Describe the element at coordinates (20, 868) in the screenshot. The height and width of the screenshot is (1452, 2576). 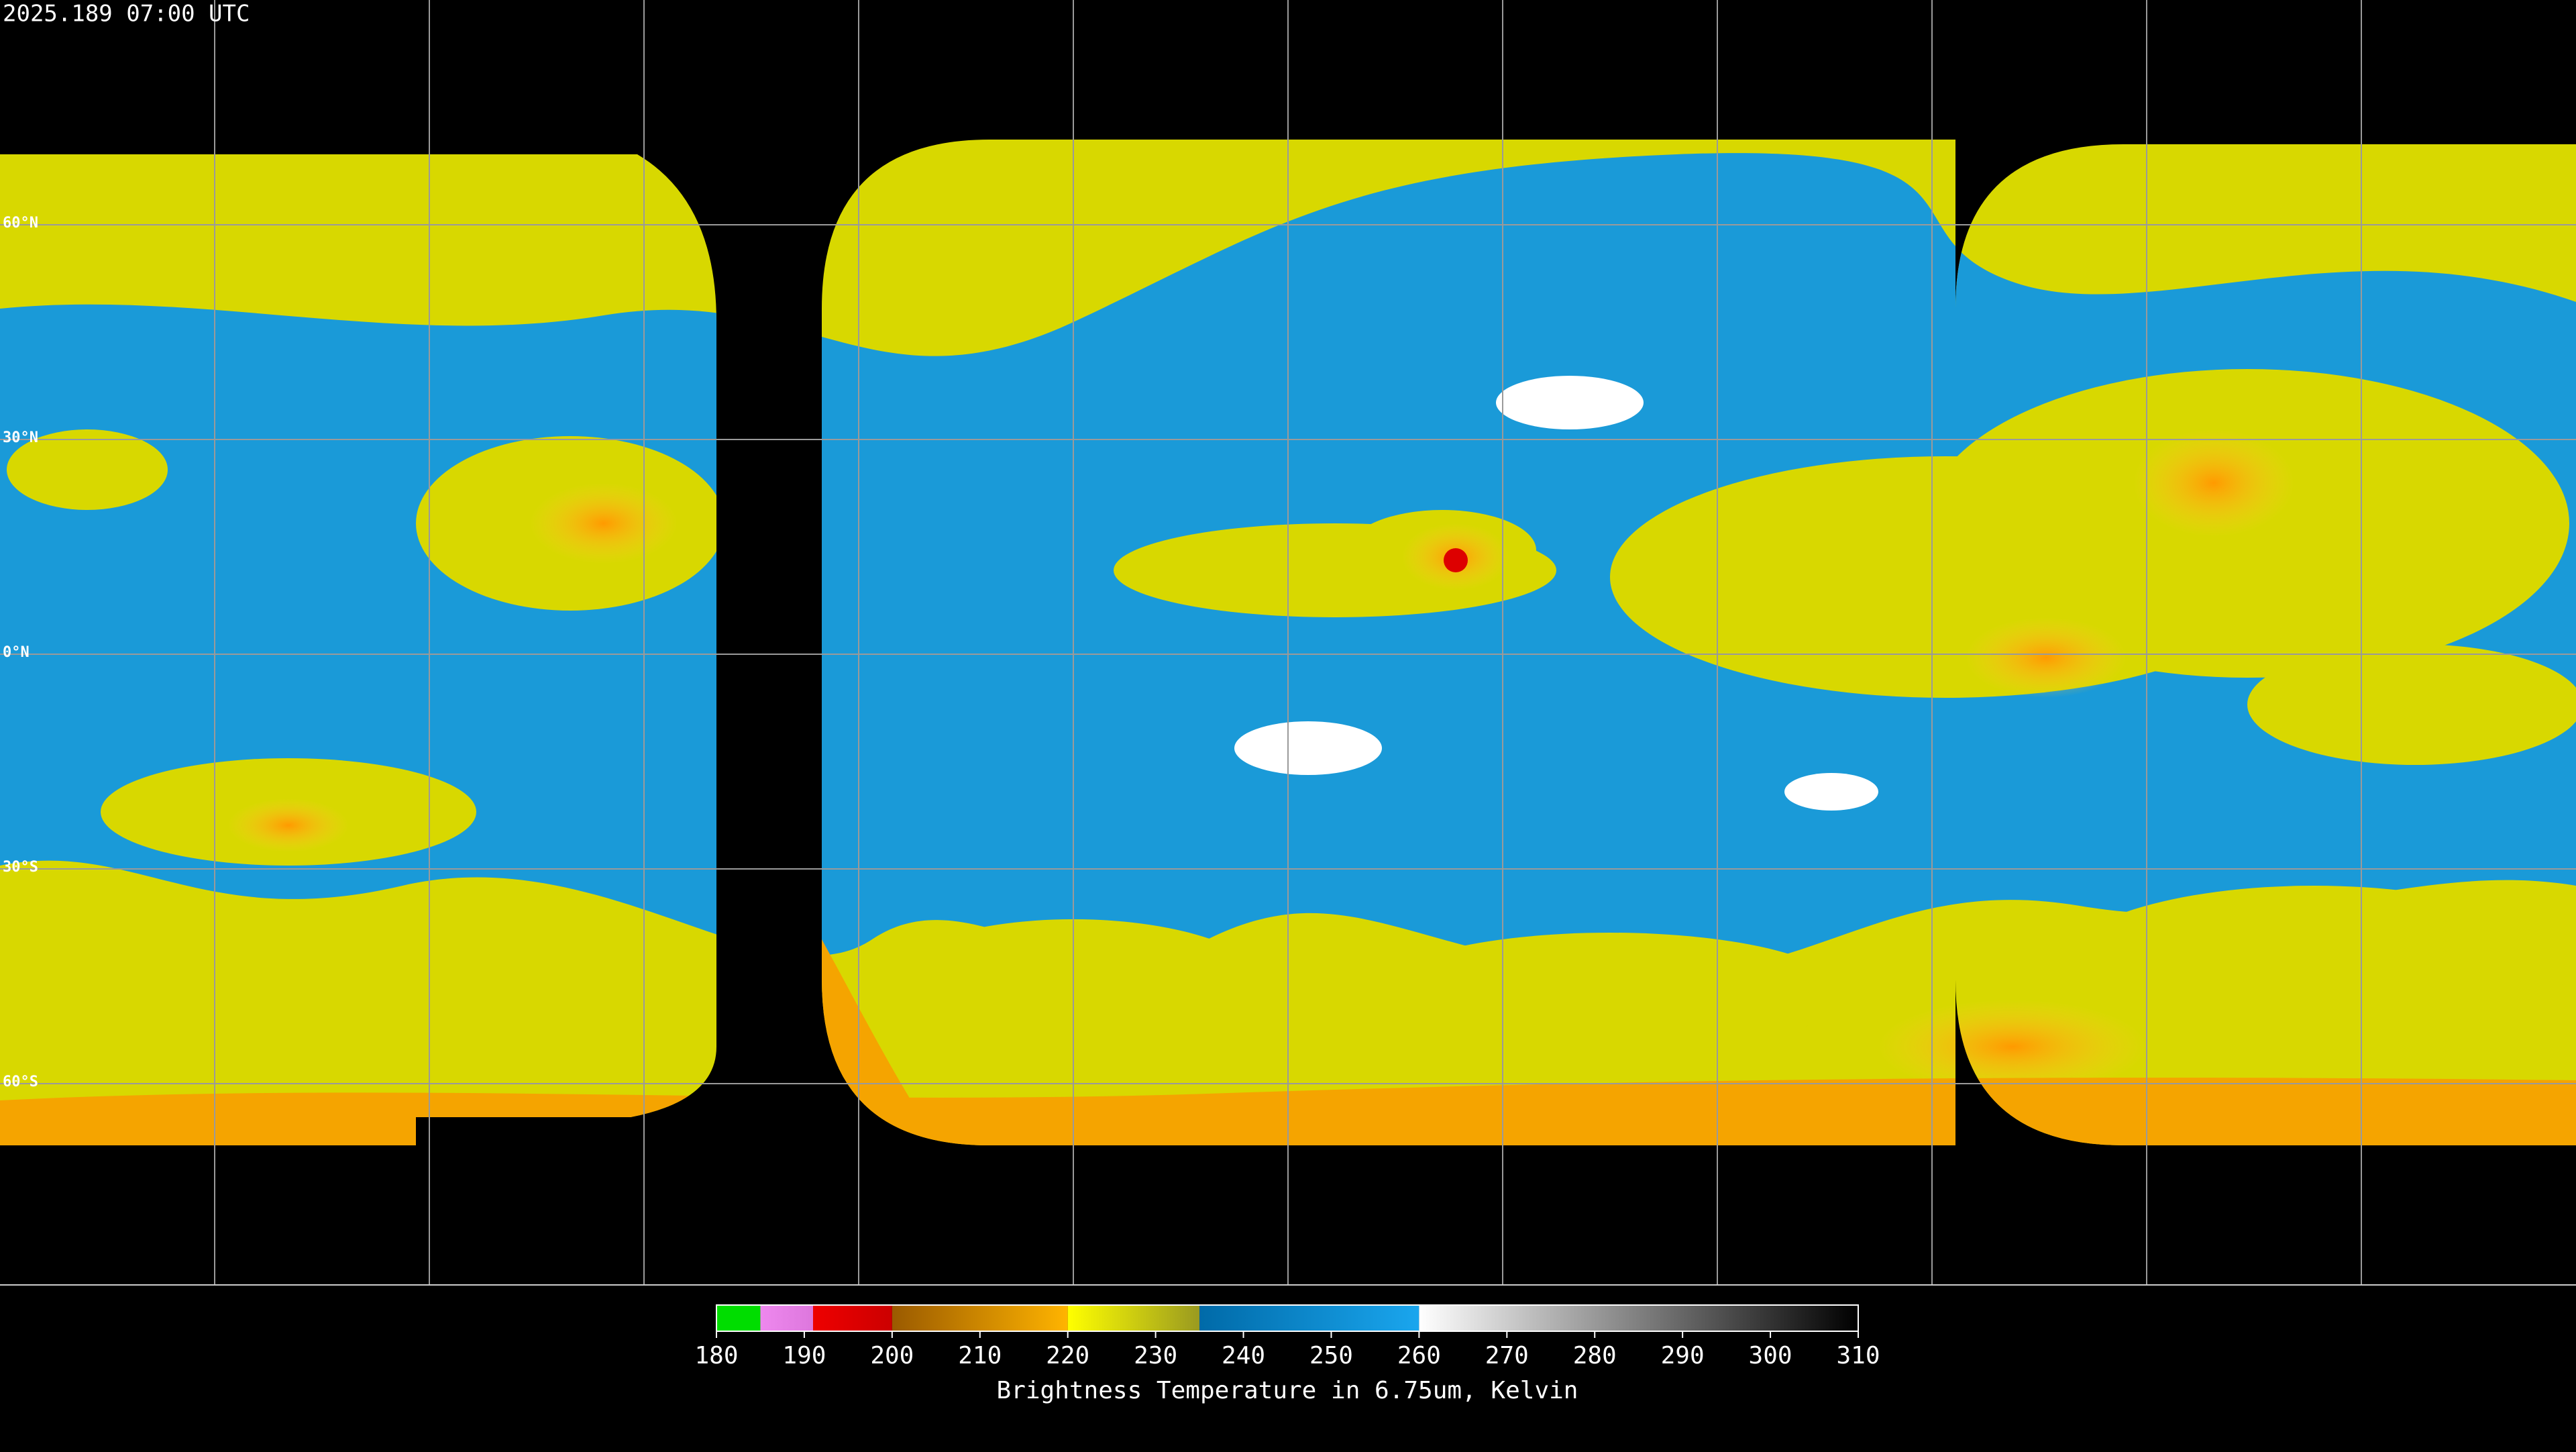
I see `lat-label: 30°S` at that location.